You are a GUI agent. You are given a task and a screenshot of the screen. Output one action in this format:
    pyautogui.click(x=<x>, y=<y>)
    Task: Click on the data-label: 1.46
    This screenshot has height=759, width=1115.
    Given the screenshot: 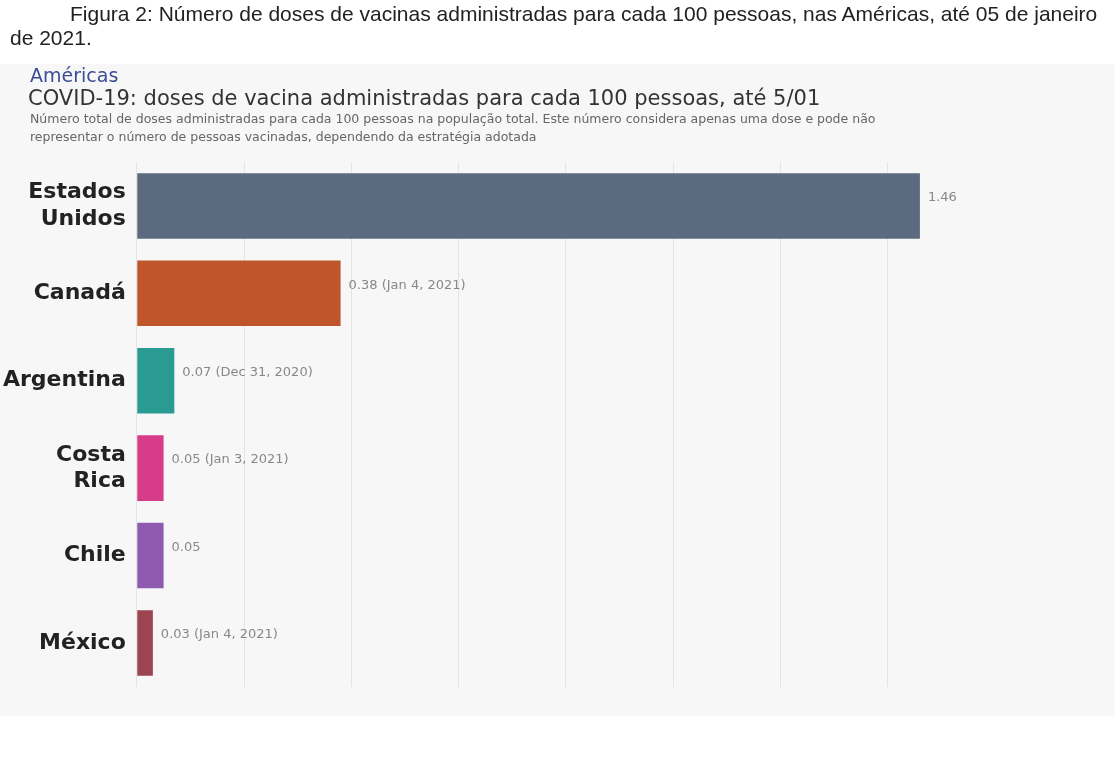 What is the action you would take?
    pyautogui.click(x=942, y=197)
    